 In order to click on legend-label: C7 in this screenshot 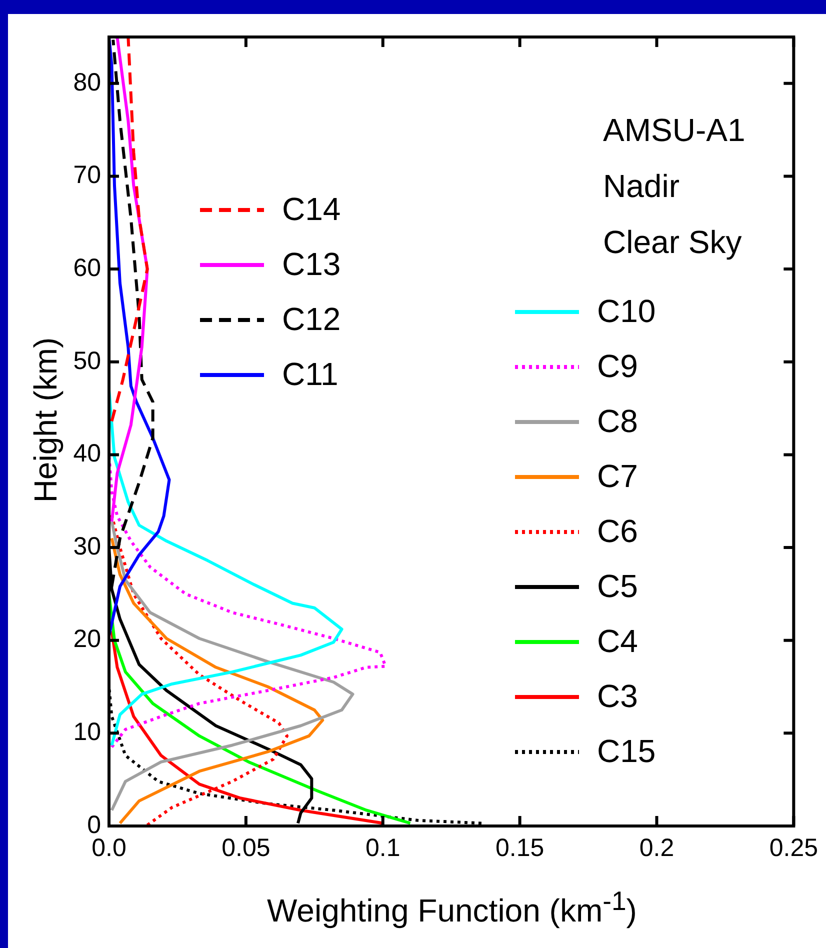, I will do `click(617, 476)`.